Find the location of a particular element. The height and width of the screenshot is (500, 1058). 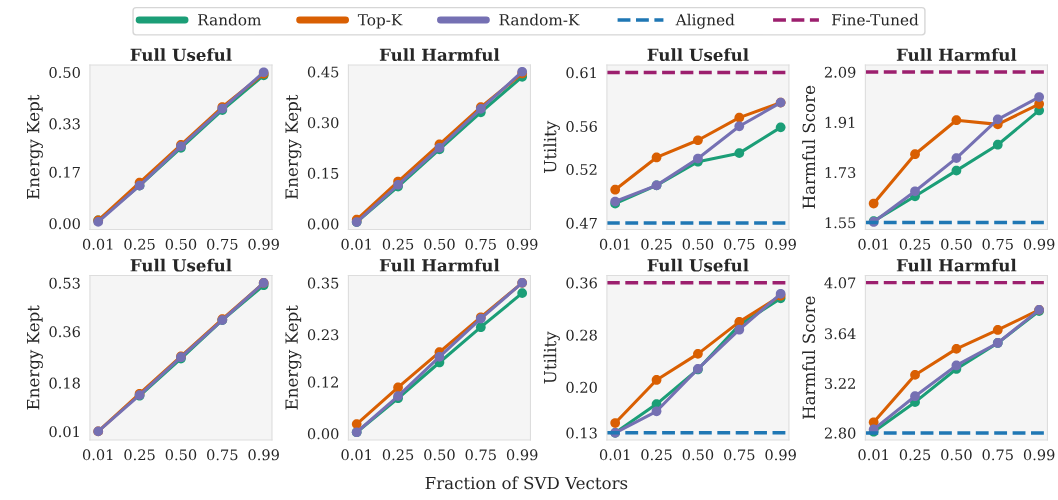

y-tick-label: 4.07 is located at coordinates (840, 283).